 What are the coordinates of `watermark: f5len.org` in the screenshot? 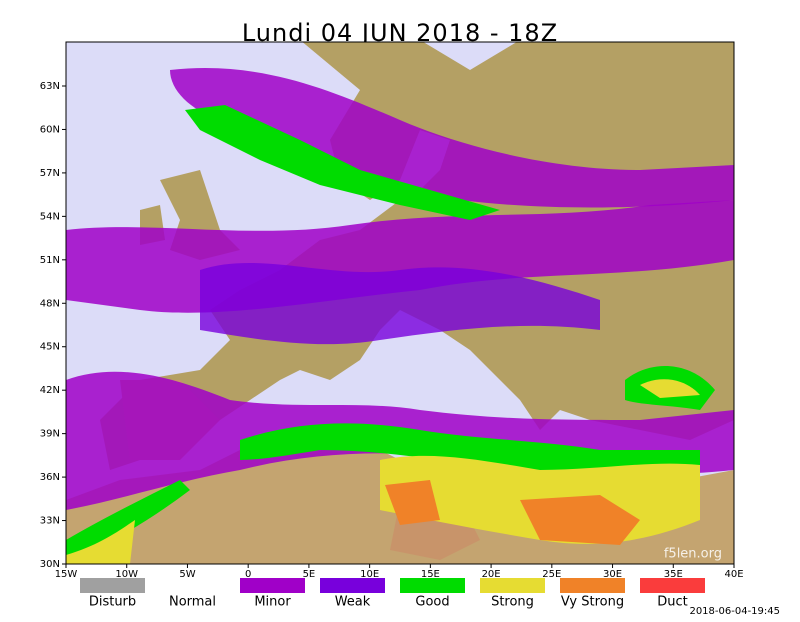 It's located at (693, 554).